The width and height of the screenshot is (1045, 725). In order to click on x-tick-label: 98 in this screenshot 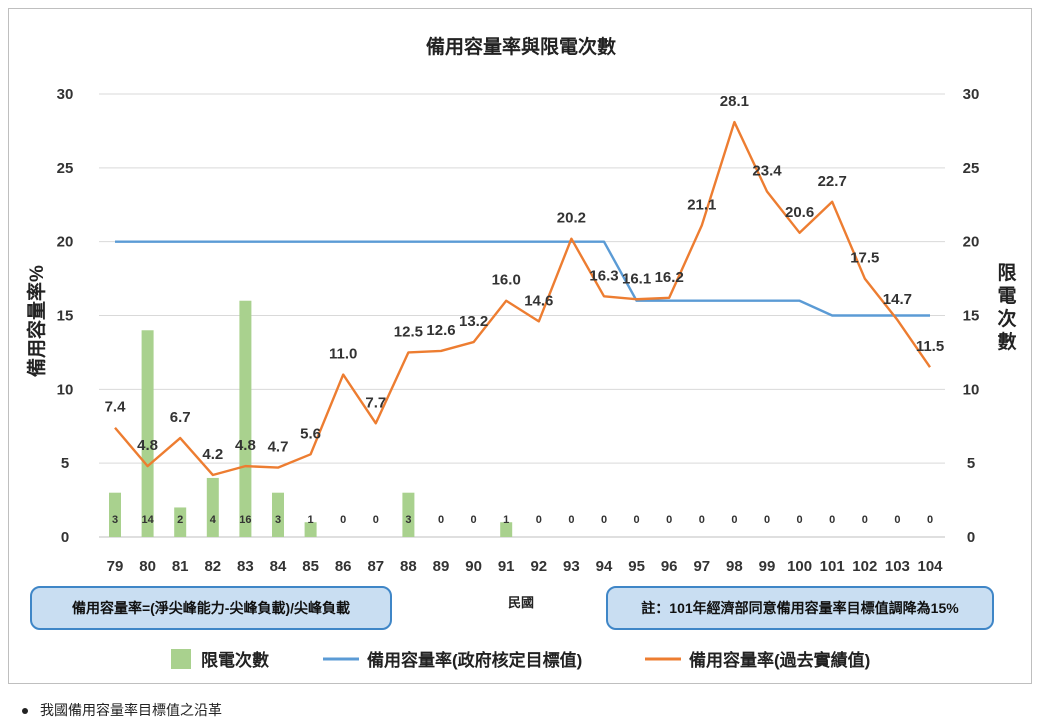, I will do `click(734, 566)`.